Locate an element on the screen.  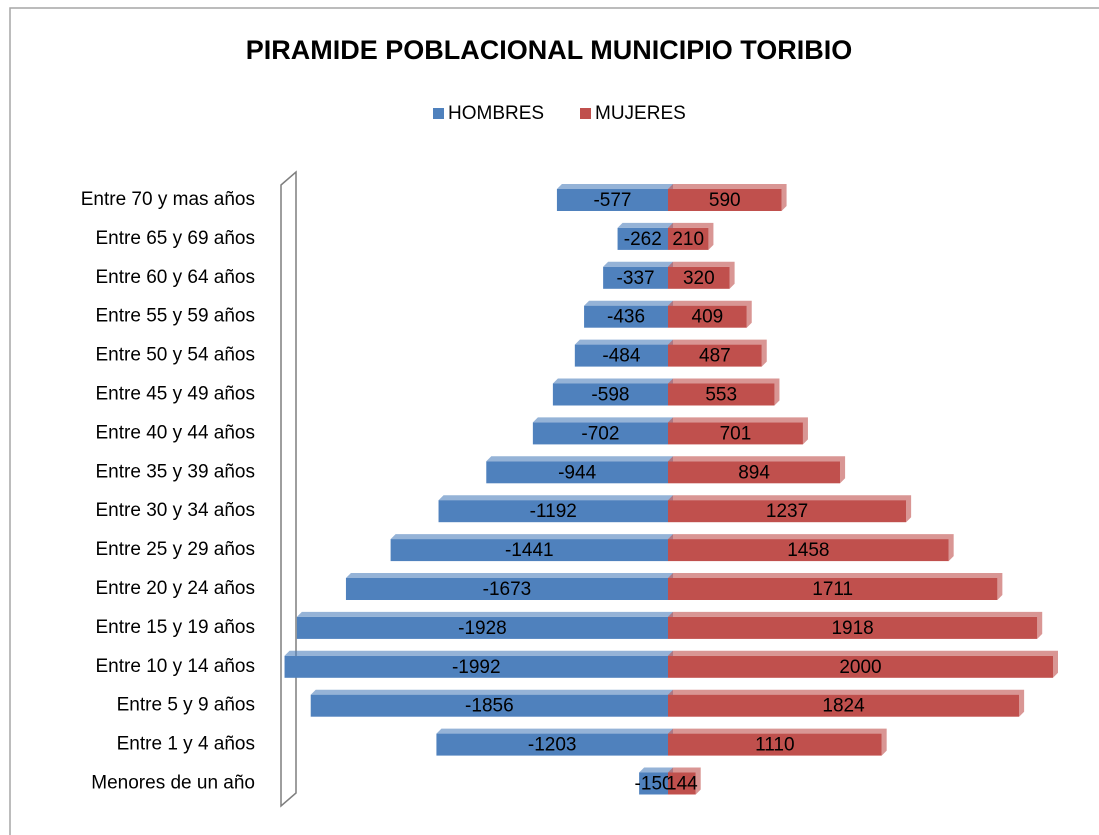
data-label: -1856 is located at coordinates (489, 706).